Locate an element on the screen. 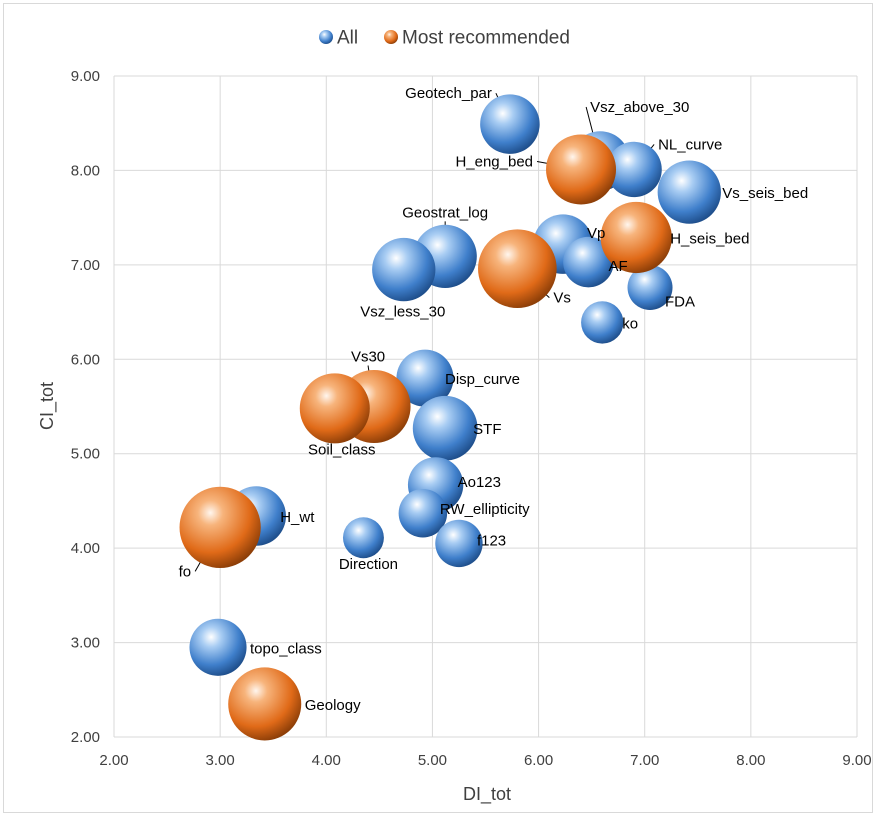 The image size is (878, 818). point-label-ao123: Ao123 is located at coordinates (479, 482).